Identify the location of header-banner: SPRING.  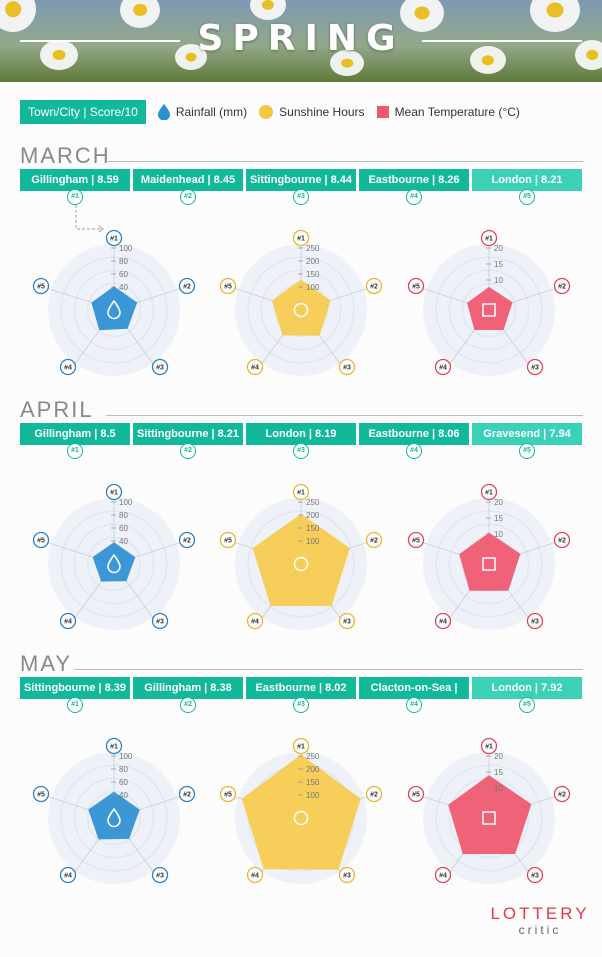
(301, 41).